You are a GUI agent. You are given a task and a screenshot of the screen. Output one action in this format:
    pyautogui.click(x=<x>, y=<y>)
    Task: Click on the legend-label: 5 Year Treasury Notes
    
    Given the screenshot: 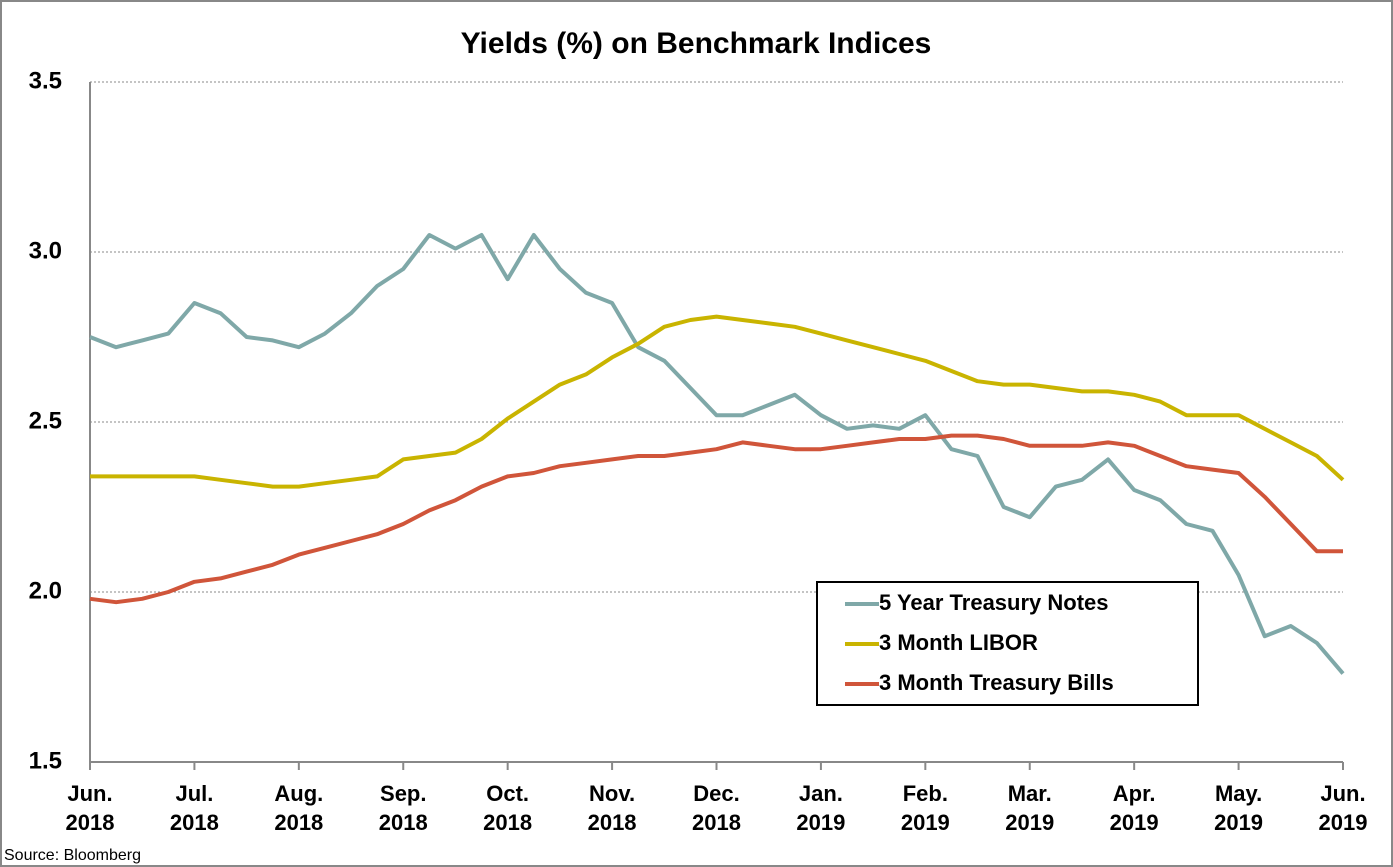 What is the action you would take?
    pyautogui.click(x=994, y=602)
    